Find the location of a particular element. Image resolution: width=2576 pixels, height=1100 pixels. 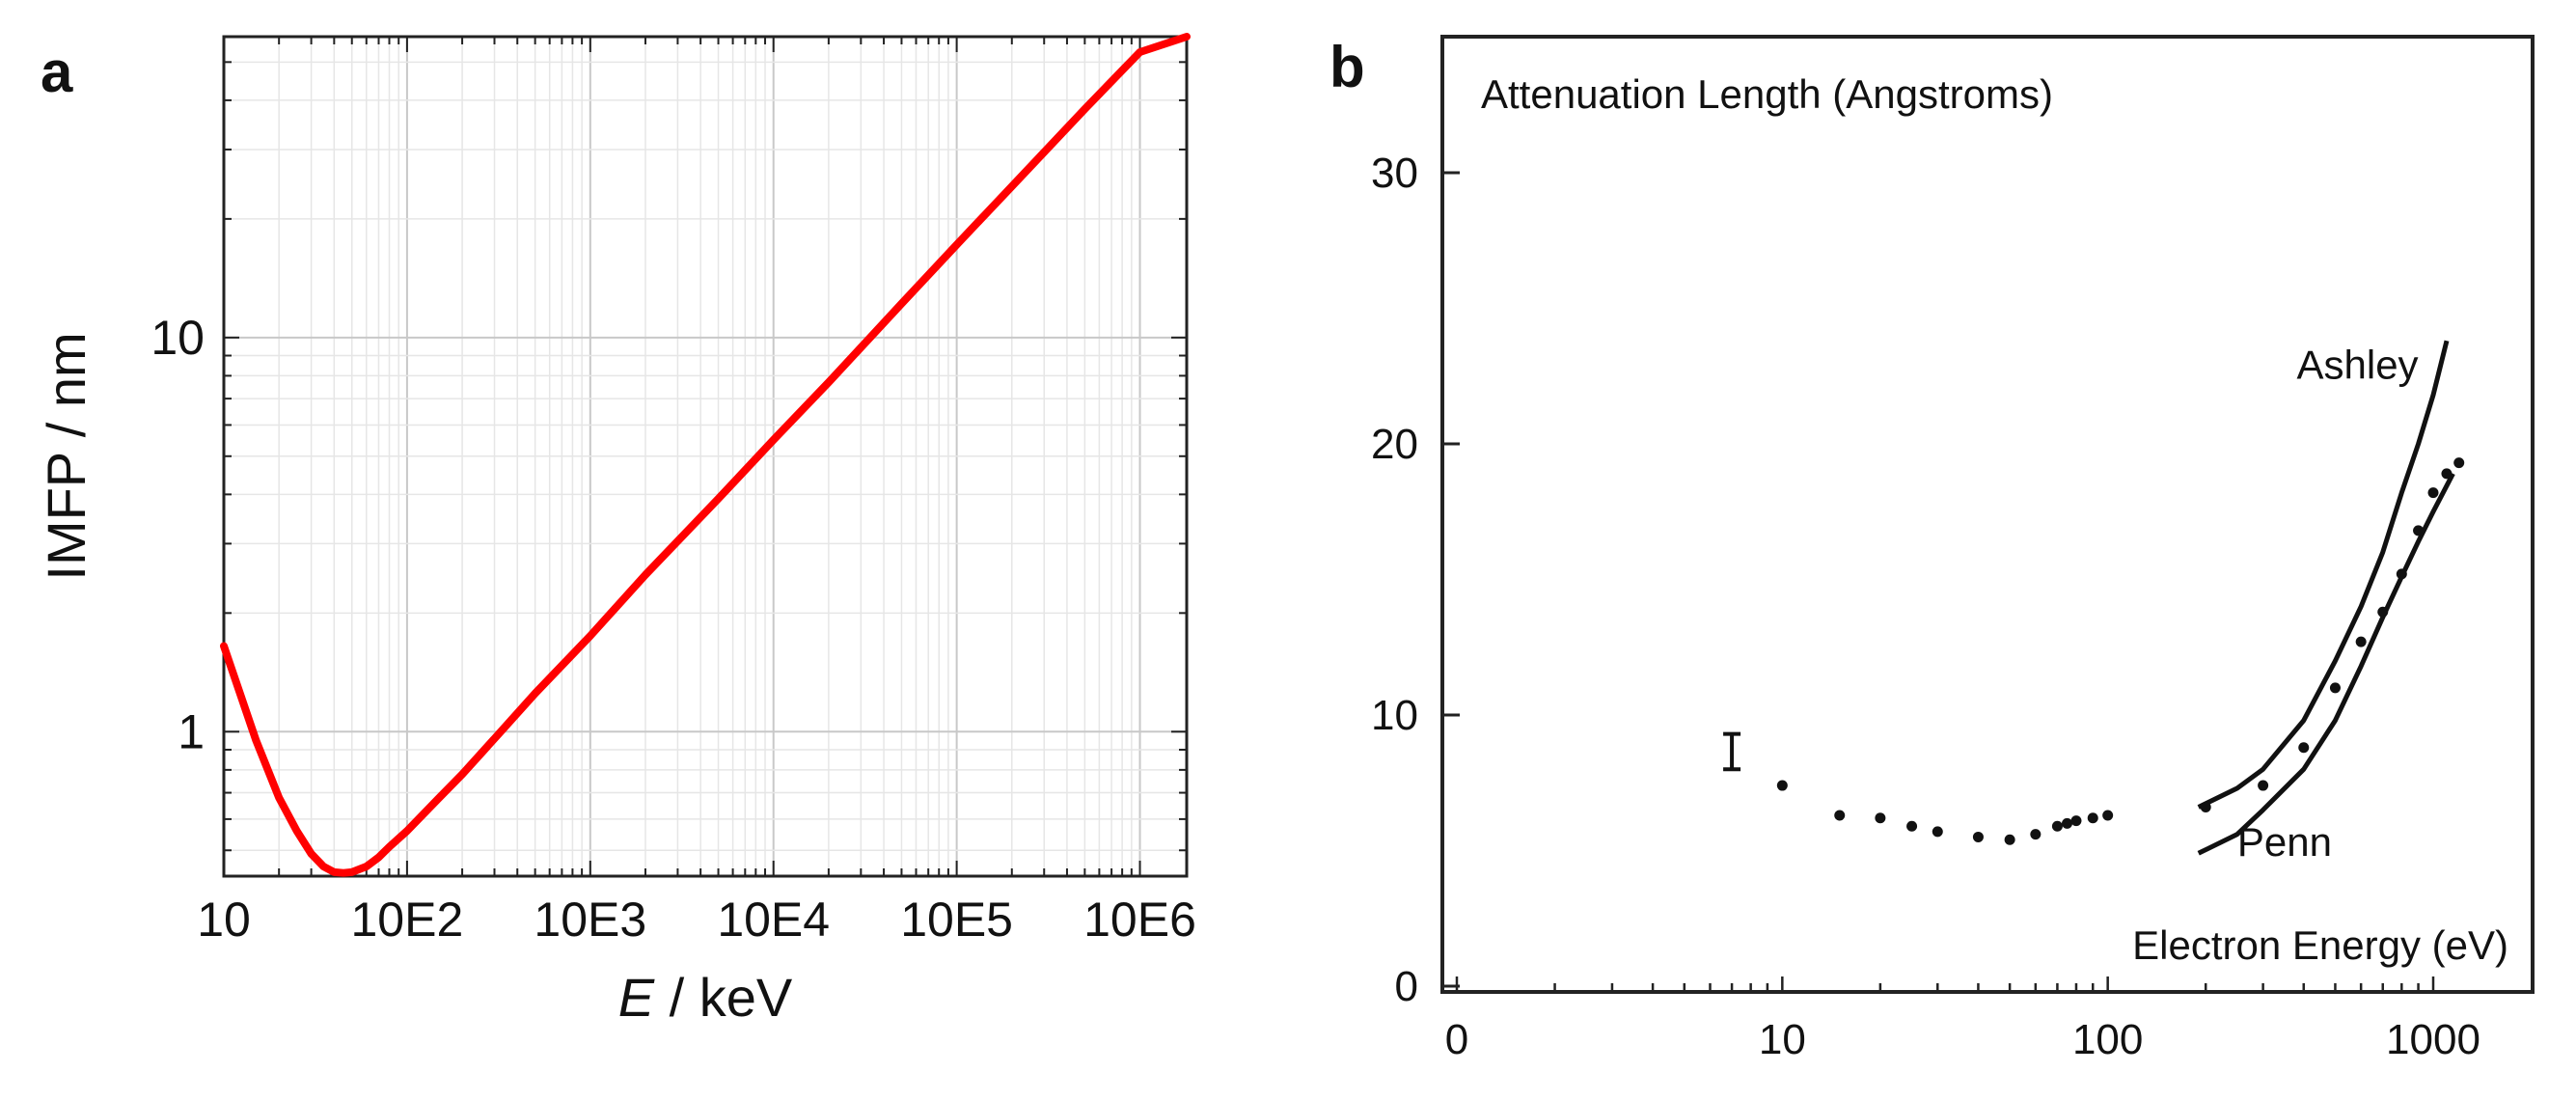

panel-b-label: b is located at coordinates (1347, 67).